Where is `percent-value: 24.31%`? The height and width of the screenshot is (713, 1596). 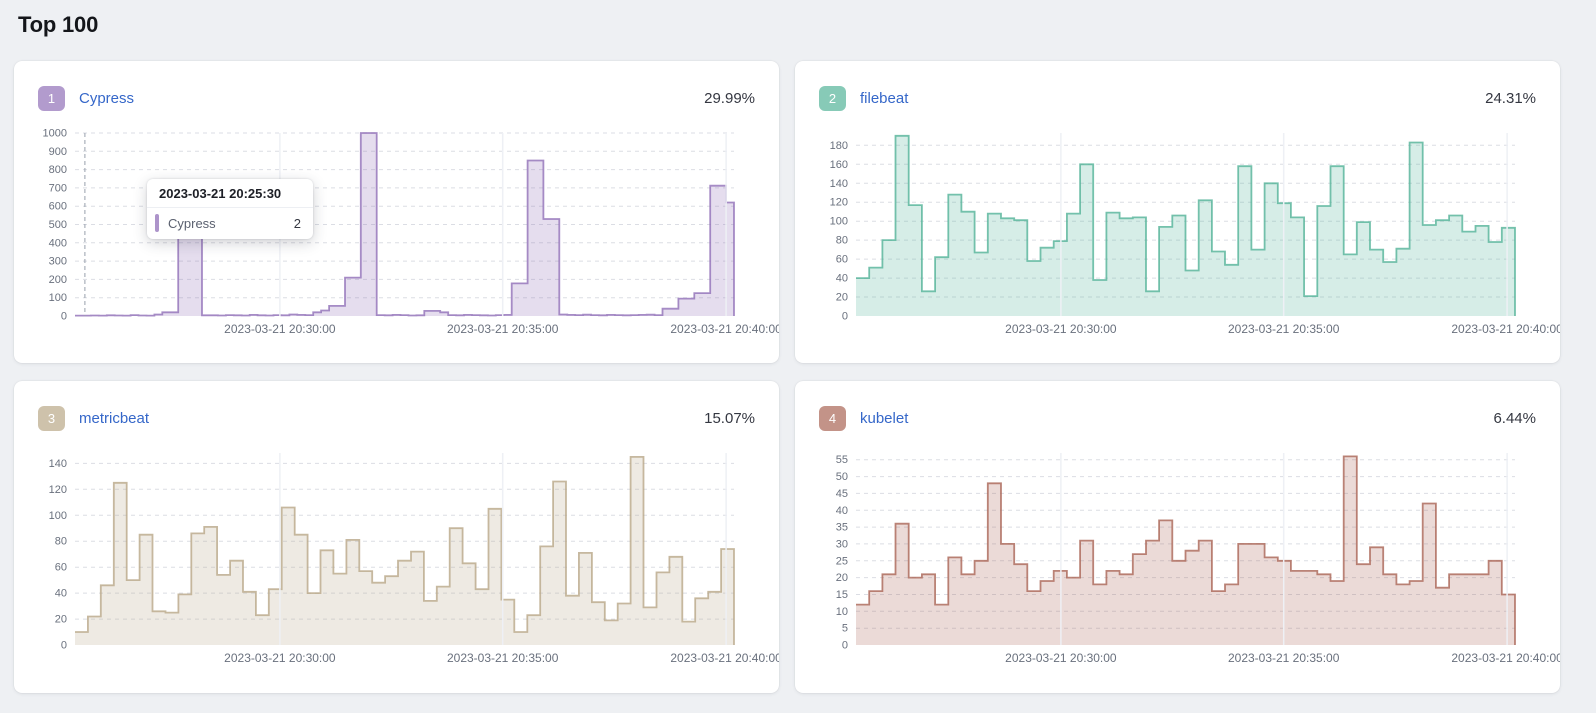
percent-value: 24.31% is located at coordinates (1510, 98).